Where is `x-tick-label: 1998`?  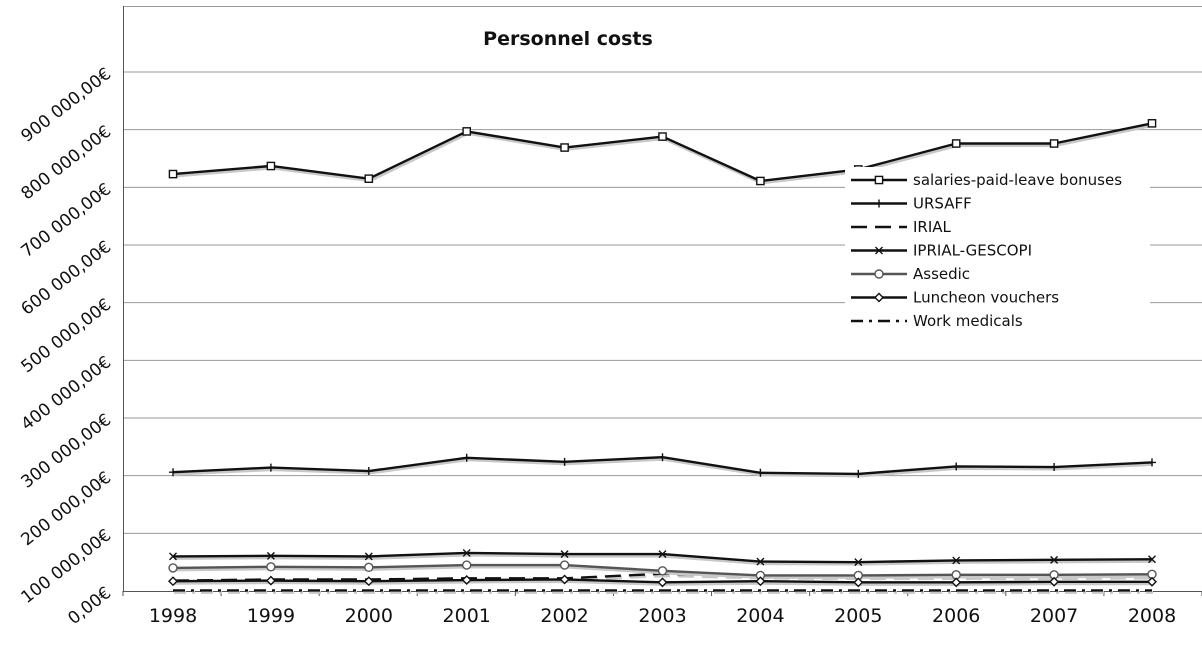 x-tick-label: 1998 is located at coordinates (173, 616).